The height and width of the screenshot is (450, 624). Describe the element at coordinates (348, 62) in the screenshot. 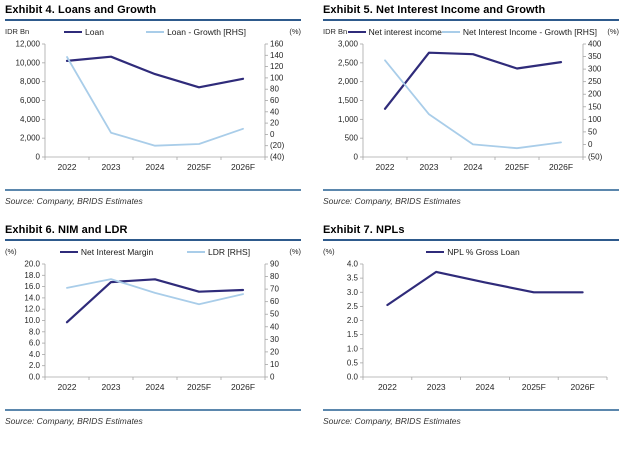

I see `svg-text: 2,500` at that location.